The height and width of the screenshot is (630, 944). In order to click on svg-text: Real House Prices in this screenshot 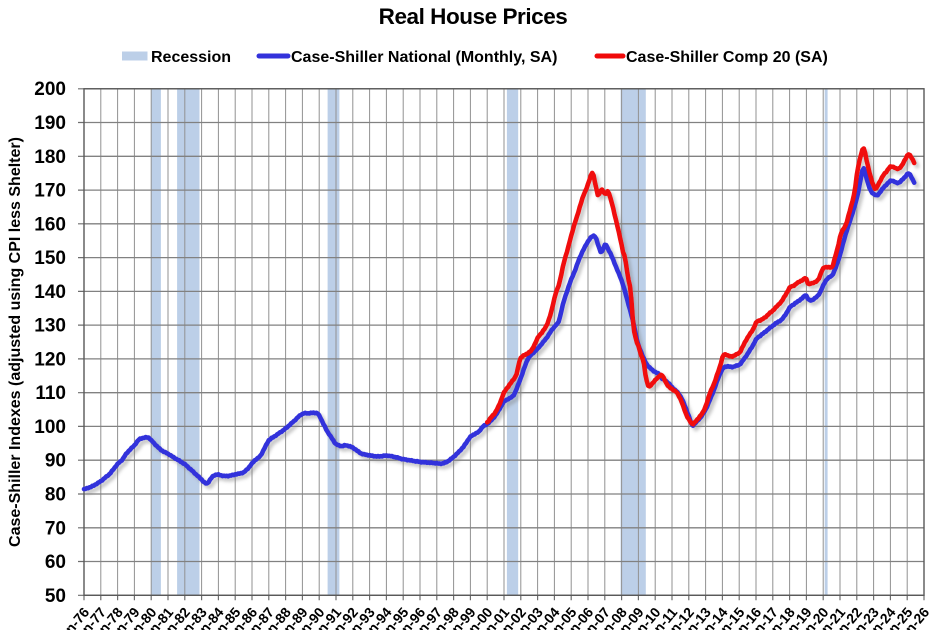, I will do `click(473, 16)`.